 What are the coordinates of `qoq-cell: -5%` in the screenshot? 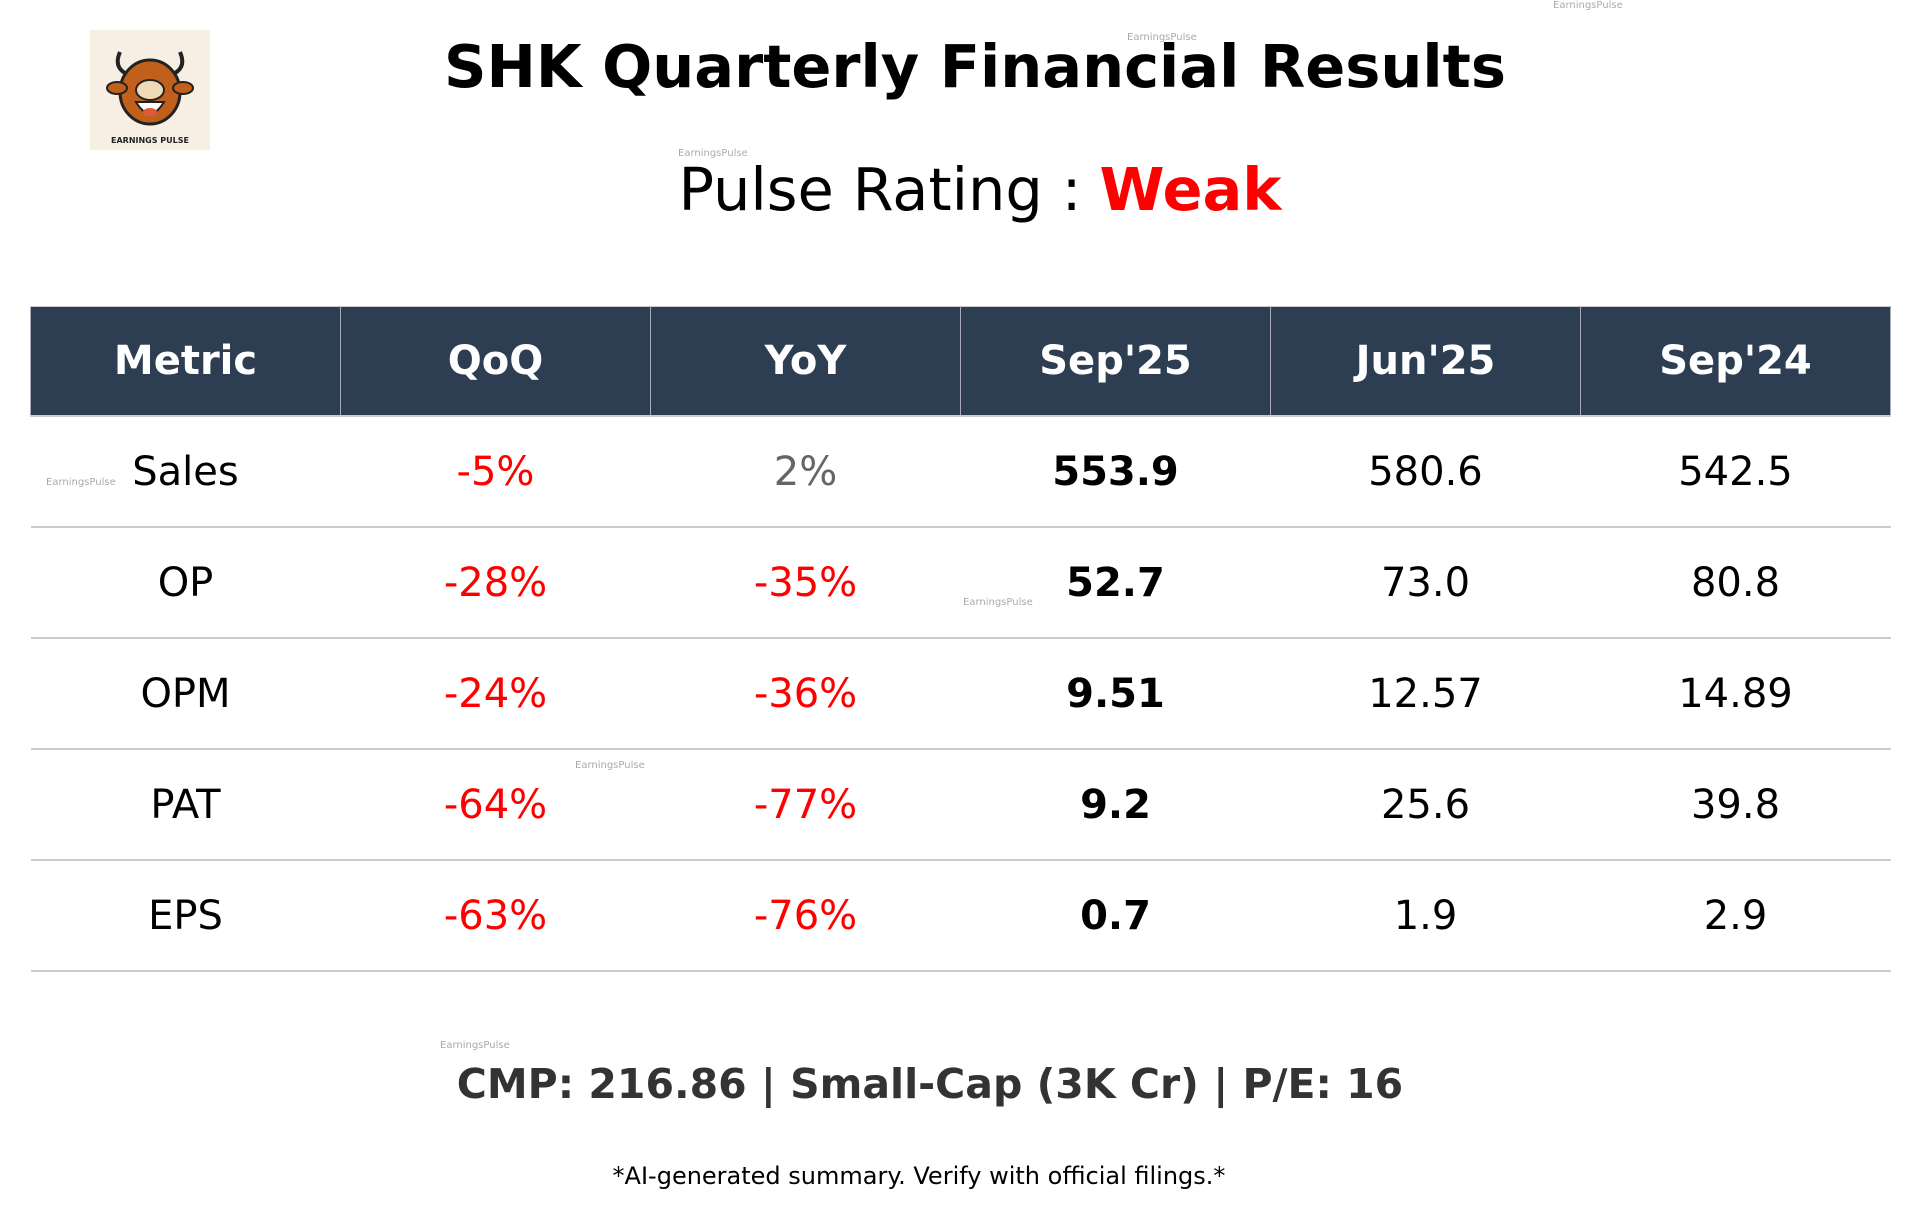 It's located at (495, 472).